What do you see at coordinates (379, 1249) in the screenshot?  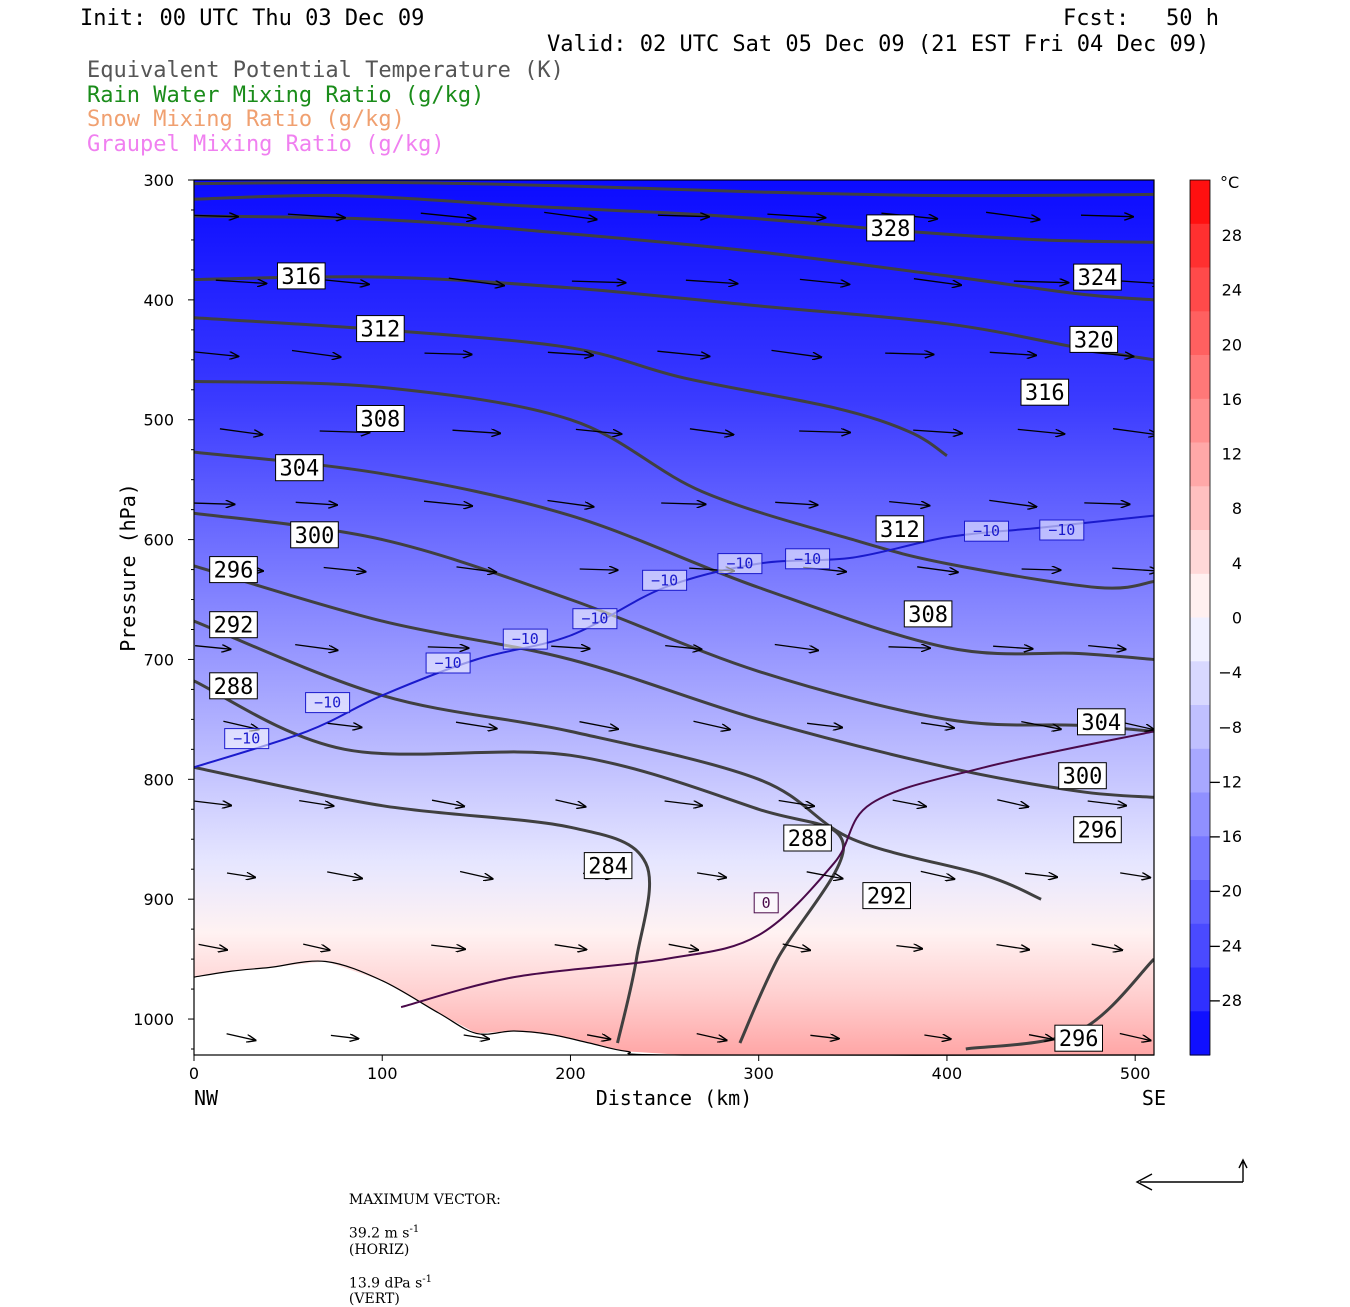 I see `horiz-vector-tag: (HORIZ)` at bounding box center [379, 1249].